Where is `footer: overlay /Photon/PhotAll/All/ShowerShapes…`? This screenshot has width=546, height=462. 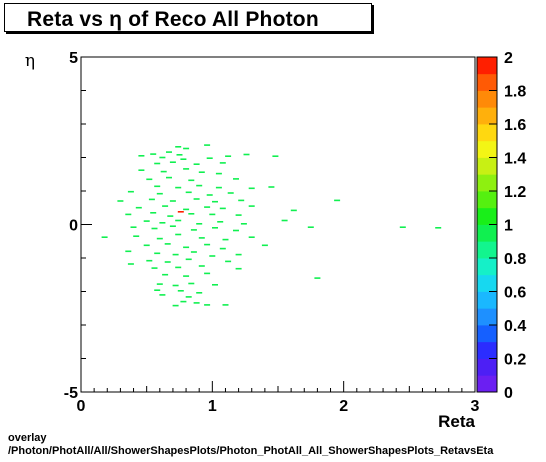 footer: overlay /Photon/PhotAll/All/ShowerShapes… is located at coordinates (277, 445).